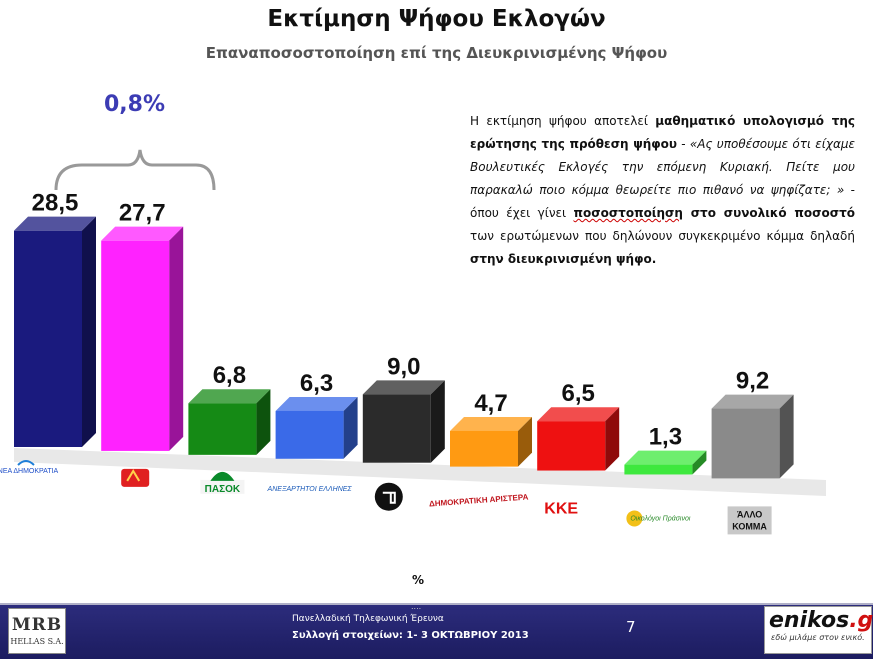 The image size is (873, 659). What do you see at coordinates (749, 514) in the screenshot?
I see `svg-text: ΆΛΛΟ` at bounding box center [749, 514].